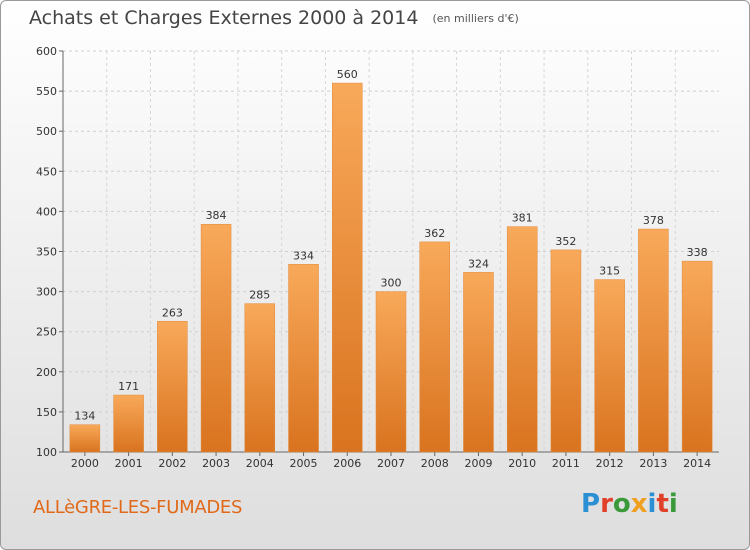 This screenshot has width=750, height=550. I want to click on bar-2008, so click(434, 347).